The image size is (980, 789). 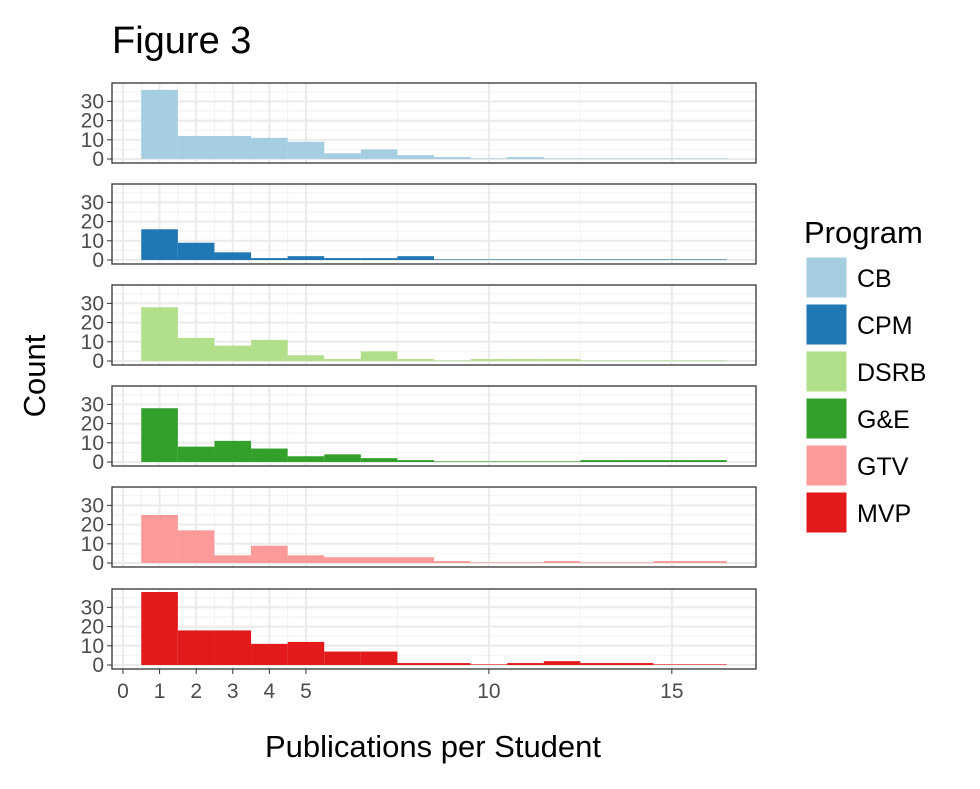 I want to click on legend-item-mvp: MVP, so click(x=858, y=512).